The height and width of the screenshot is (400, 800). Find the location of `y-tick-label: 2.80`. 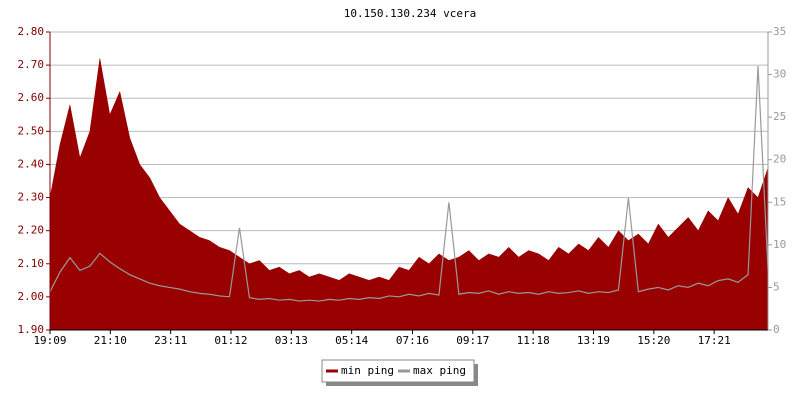

y-tick-label: 2.80 is located at coordinates (31, 31).